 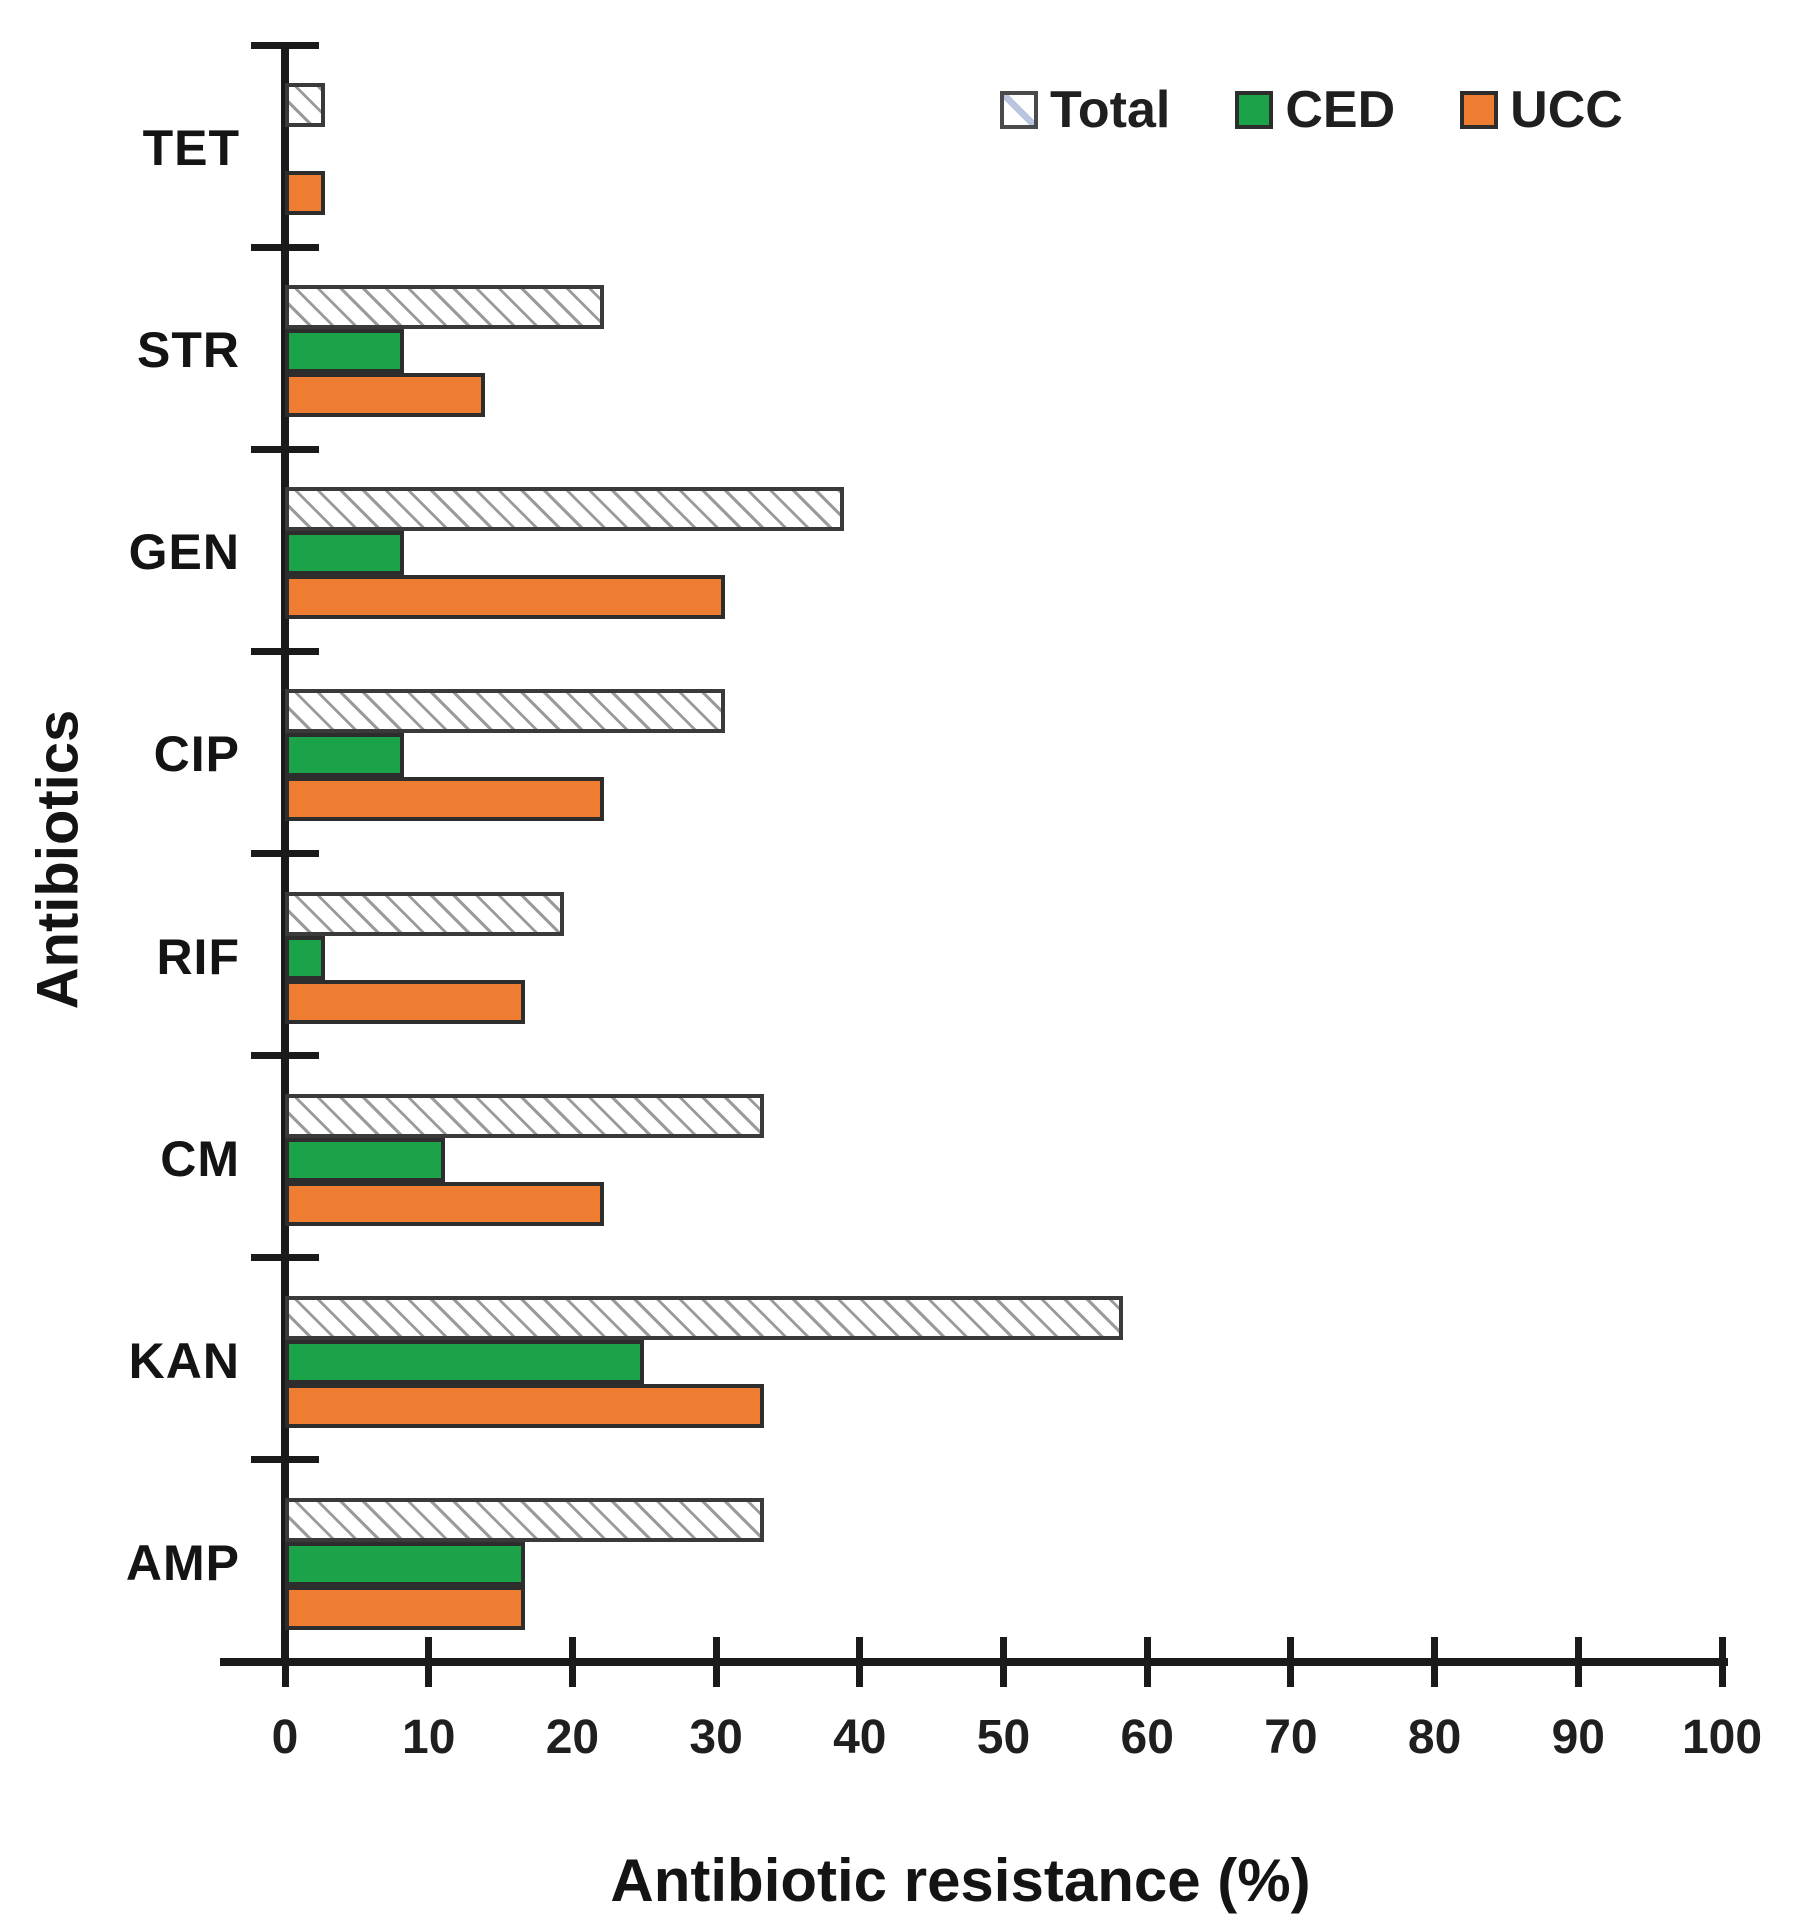 I want to click on bar-cip-total, so click(x=505, y=711).